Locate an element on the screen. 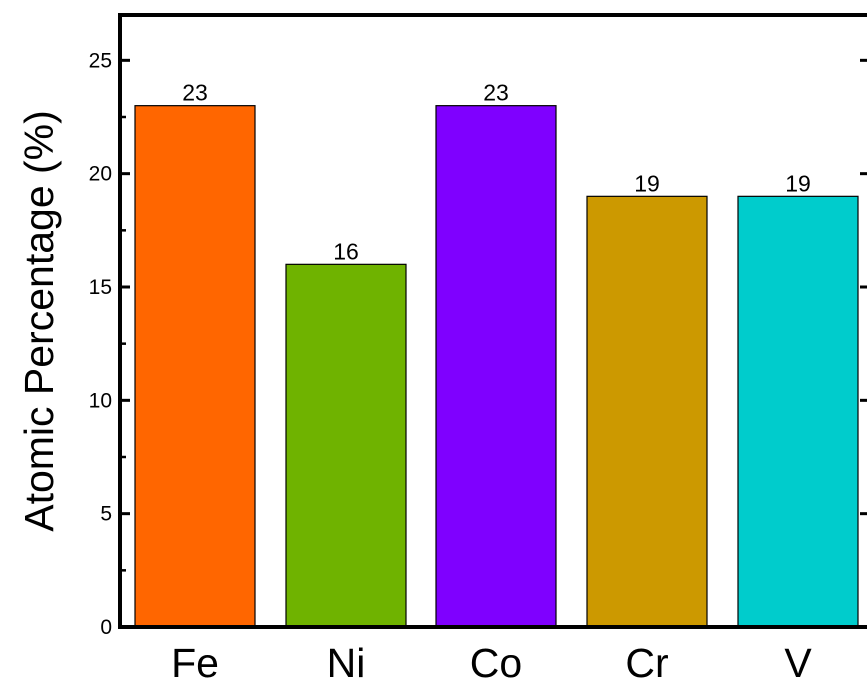  x-axis-category-labels: Fe Ni Co Cr V is located at coordinates (491, 663).